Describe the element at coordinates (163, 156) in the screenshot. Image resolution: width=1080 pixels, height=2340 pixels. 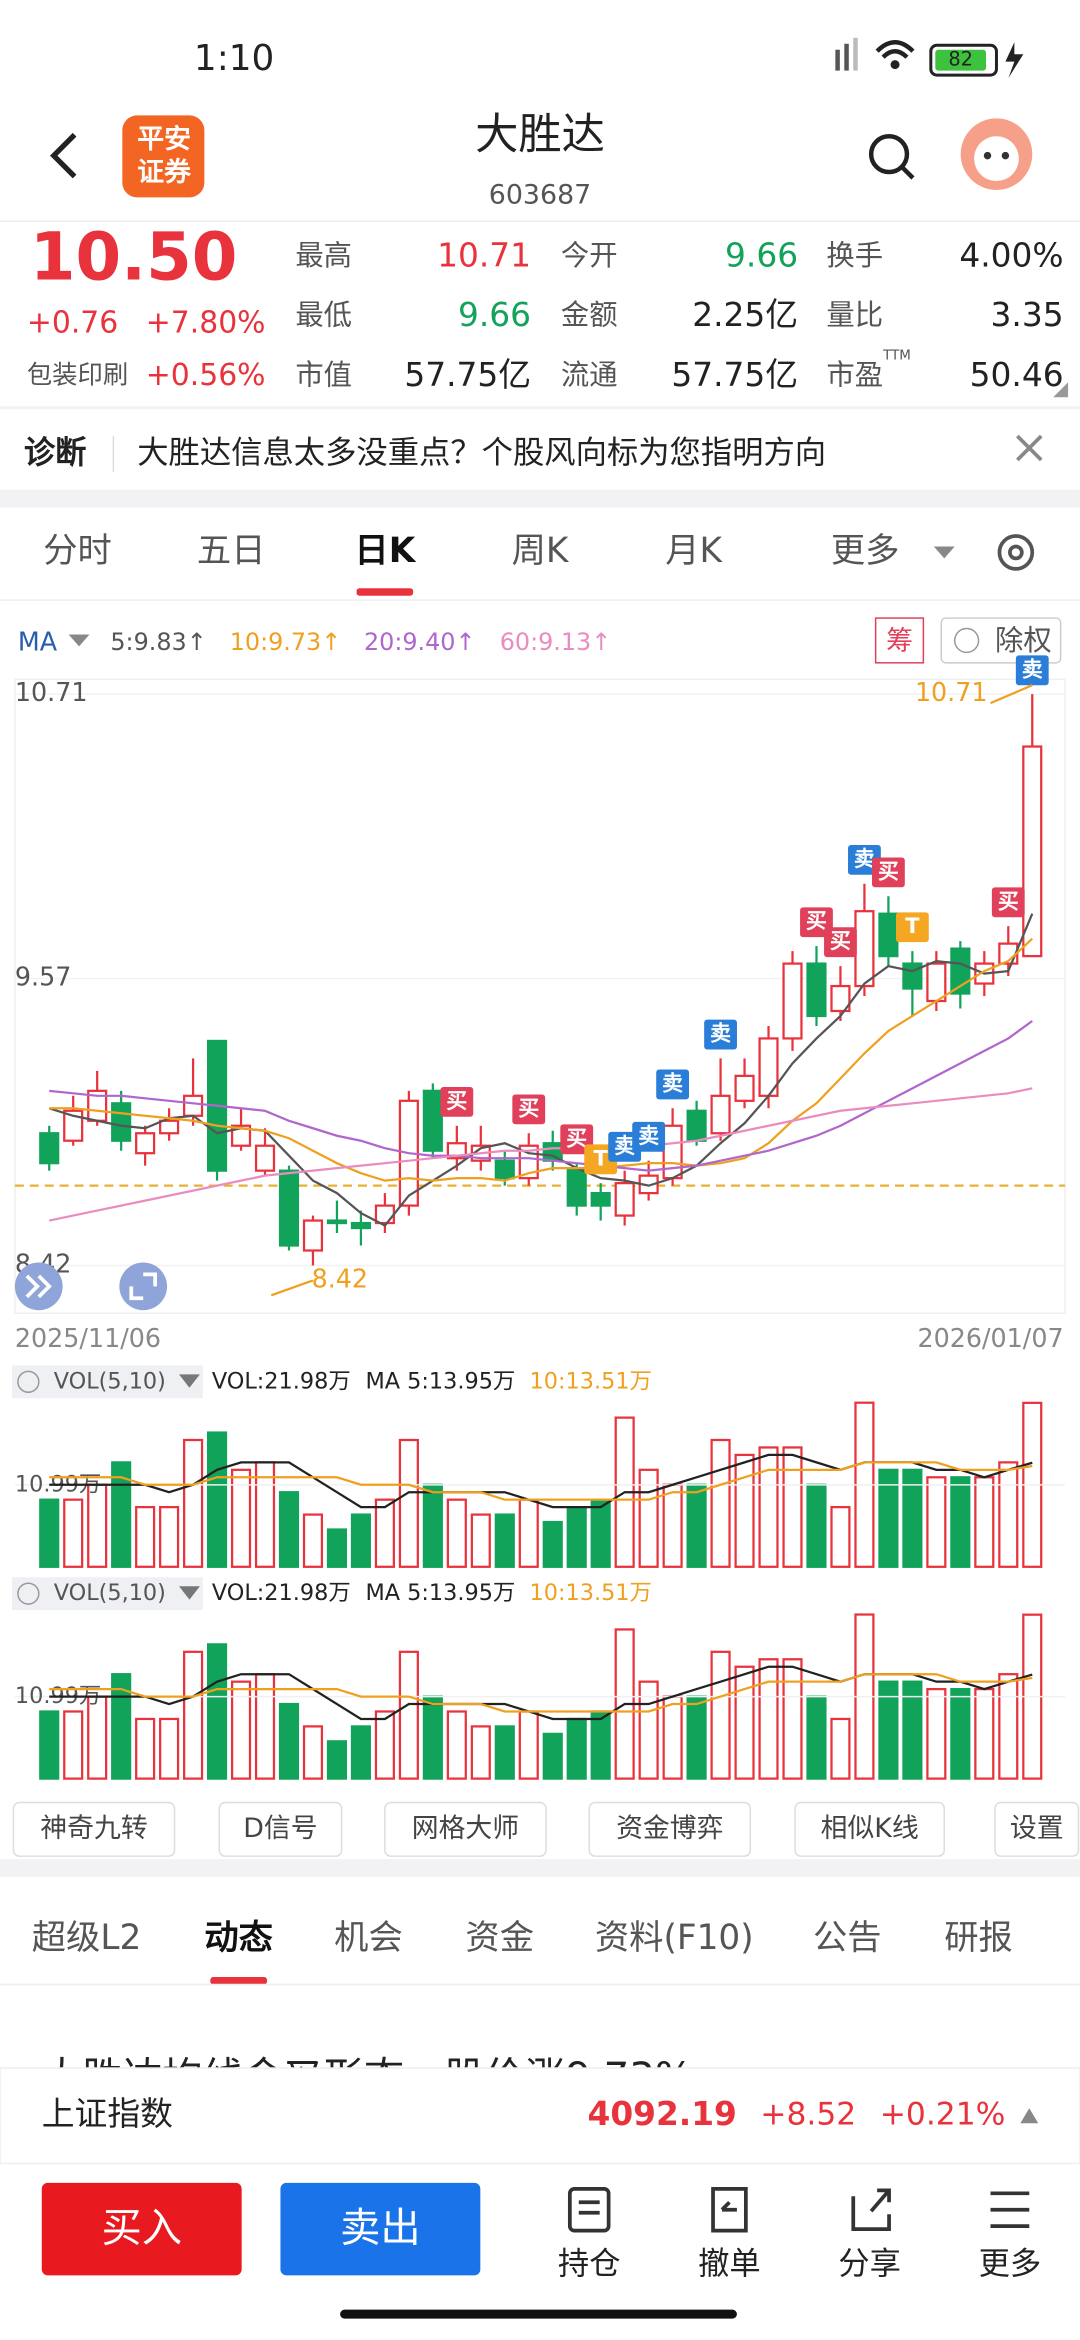
I see `broker-logo` at that location.